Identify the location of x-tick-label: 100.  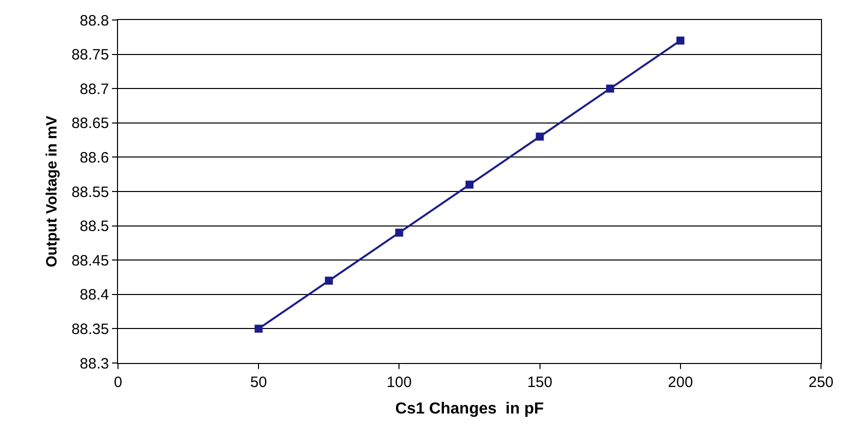
(399, 382).